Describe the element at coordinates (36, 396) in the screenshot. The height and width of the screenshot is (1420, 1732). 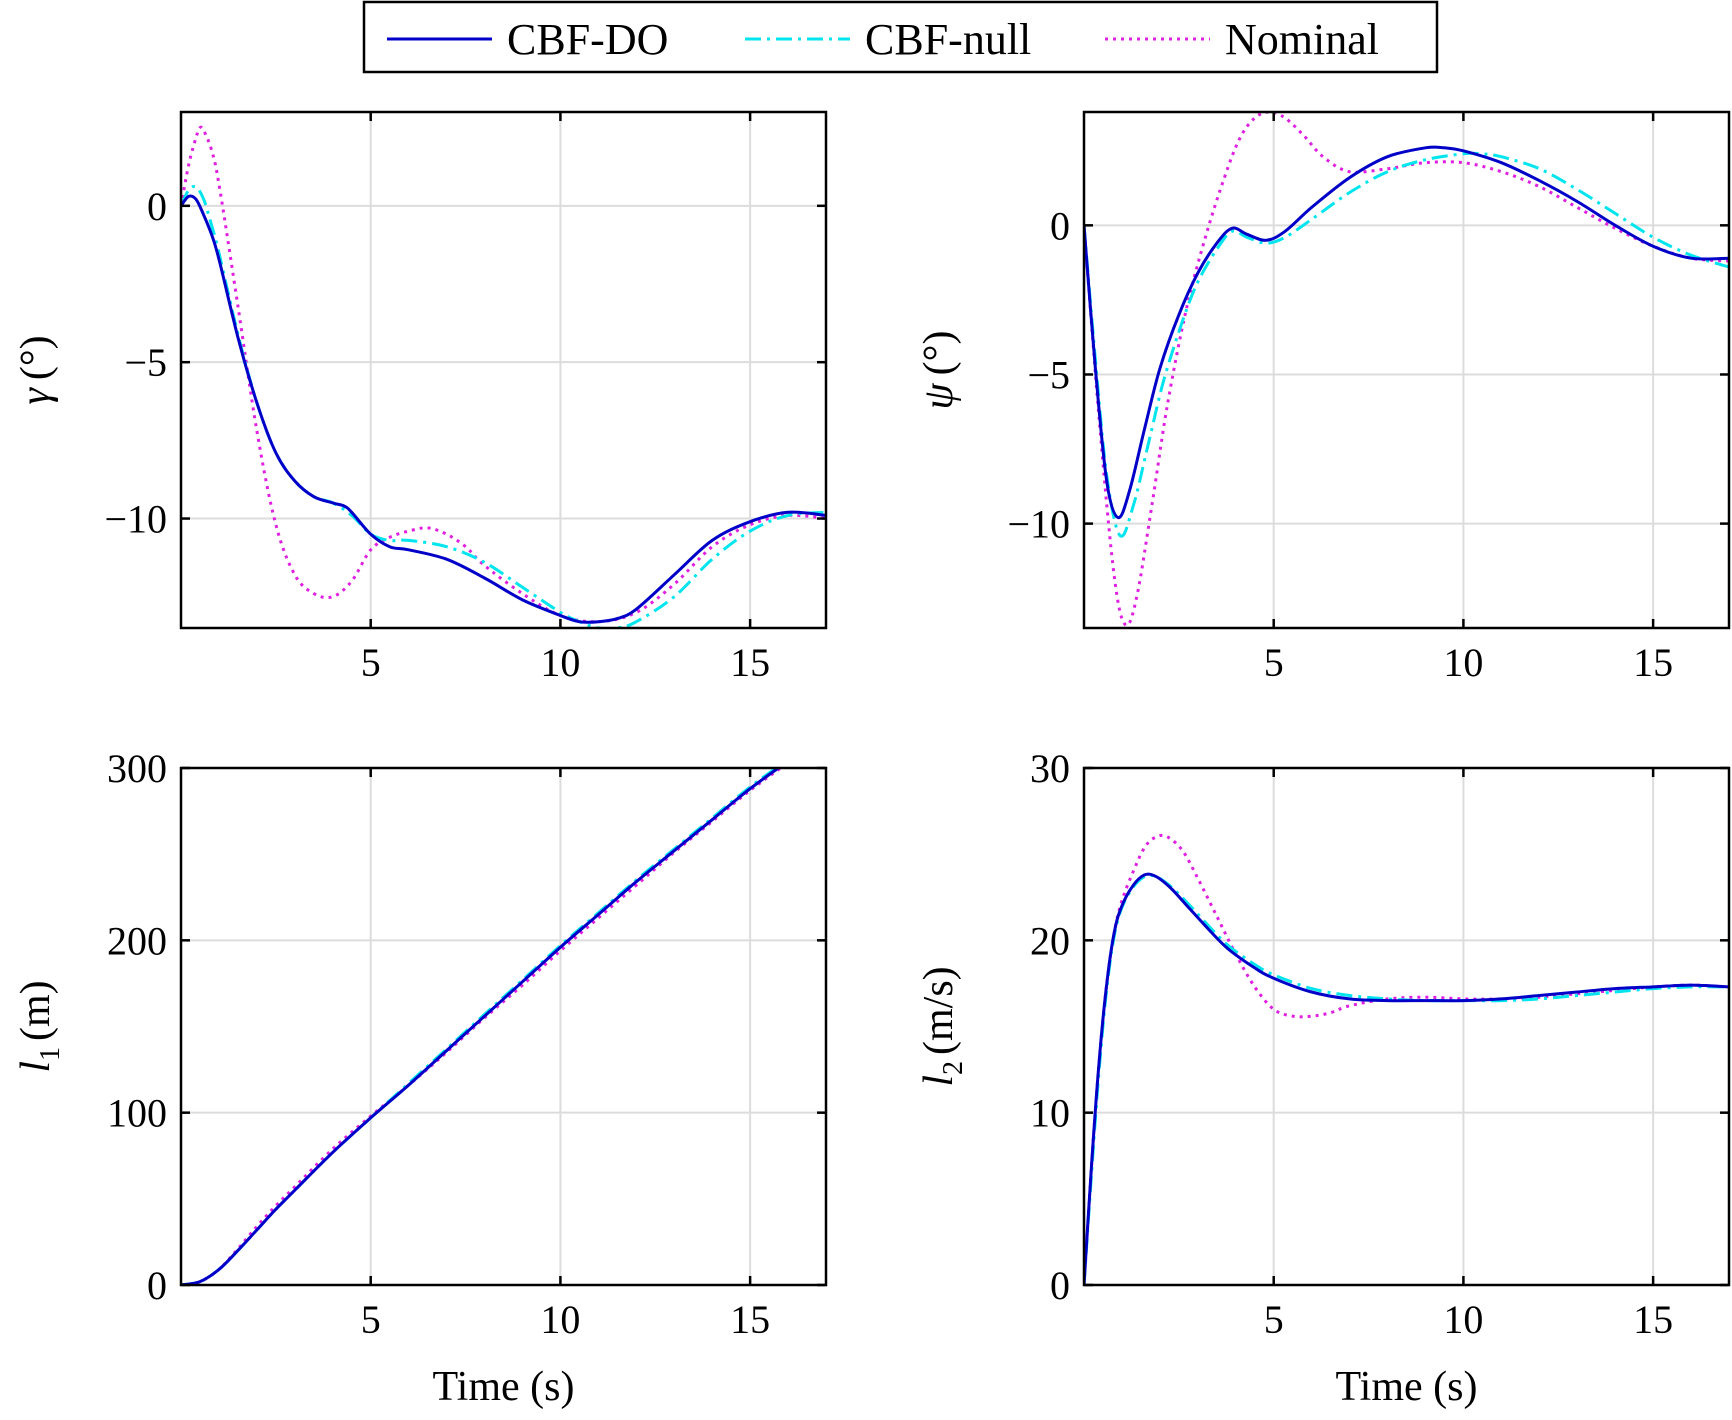
I see `y-axis-label-symbol: γ` at that location.